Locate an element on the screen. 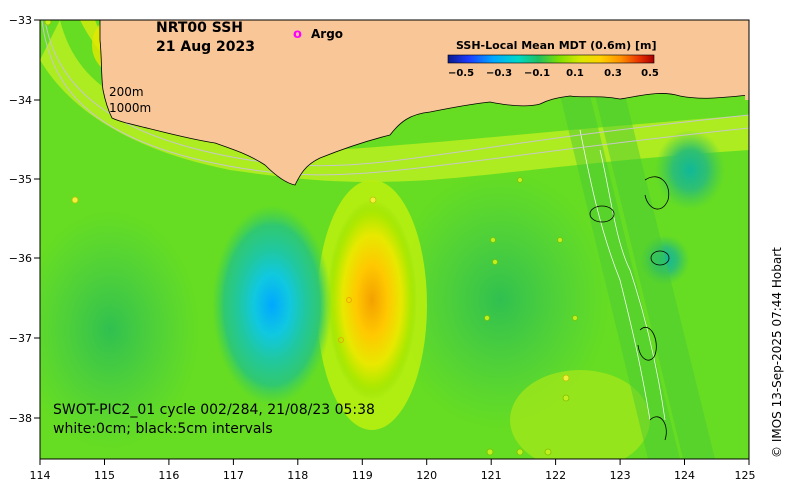 The image size is (791, 492). y-tick-label: −34 is located at coordinates (20, 100).